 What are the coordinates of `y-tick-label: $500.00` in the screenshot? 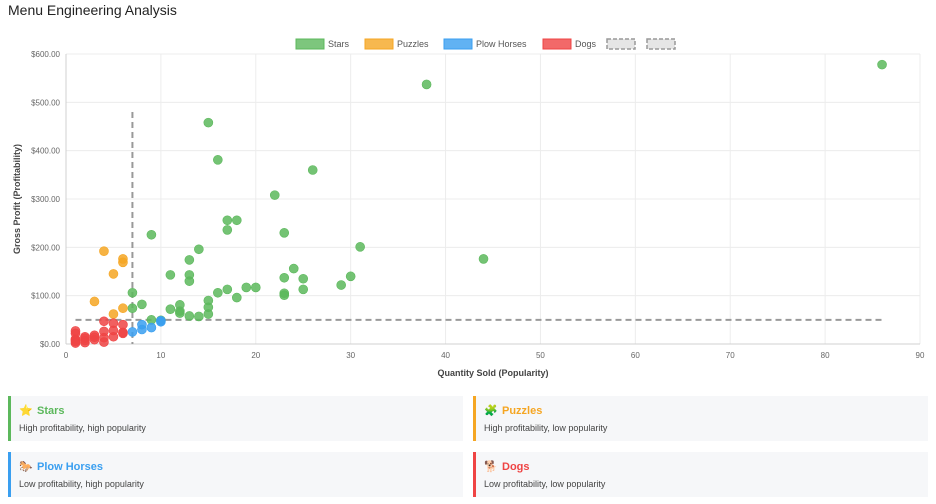 It's located at (45, 102).